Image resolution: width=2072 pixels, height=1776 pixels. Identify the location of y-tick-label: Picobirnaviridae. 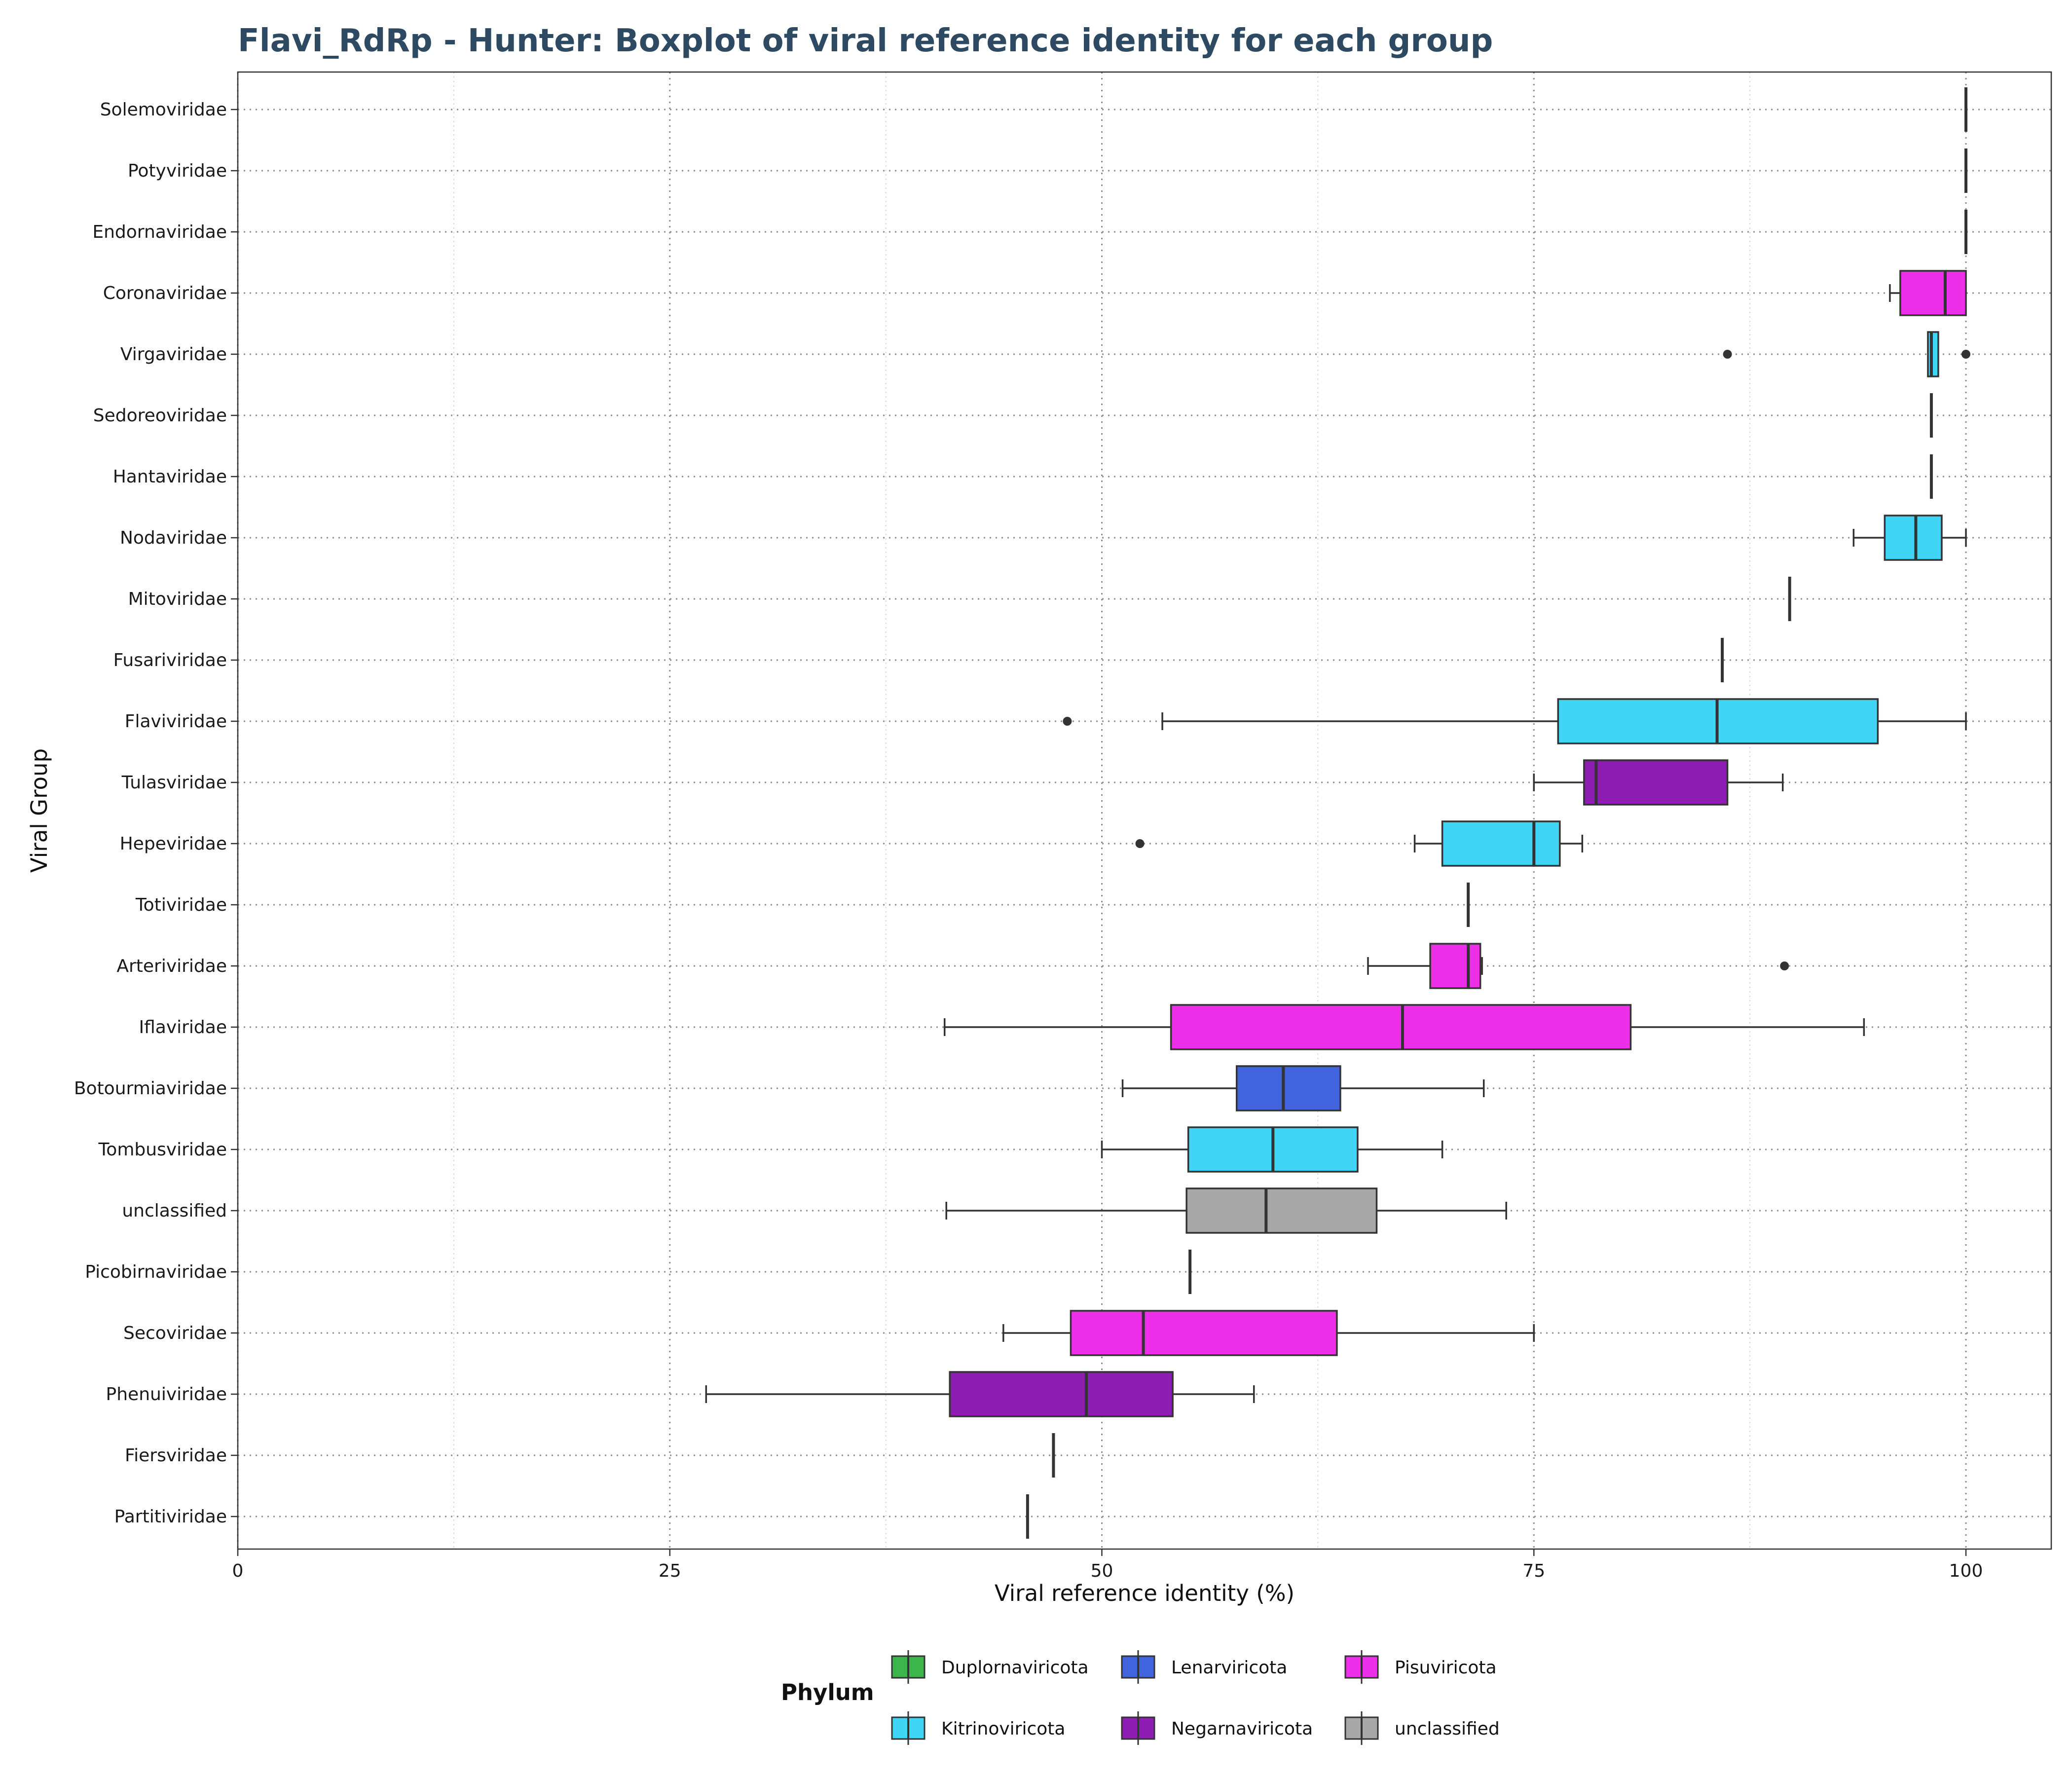
(156, 1272).